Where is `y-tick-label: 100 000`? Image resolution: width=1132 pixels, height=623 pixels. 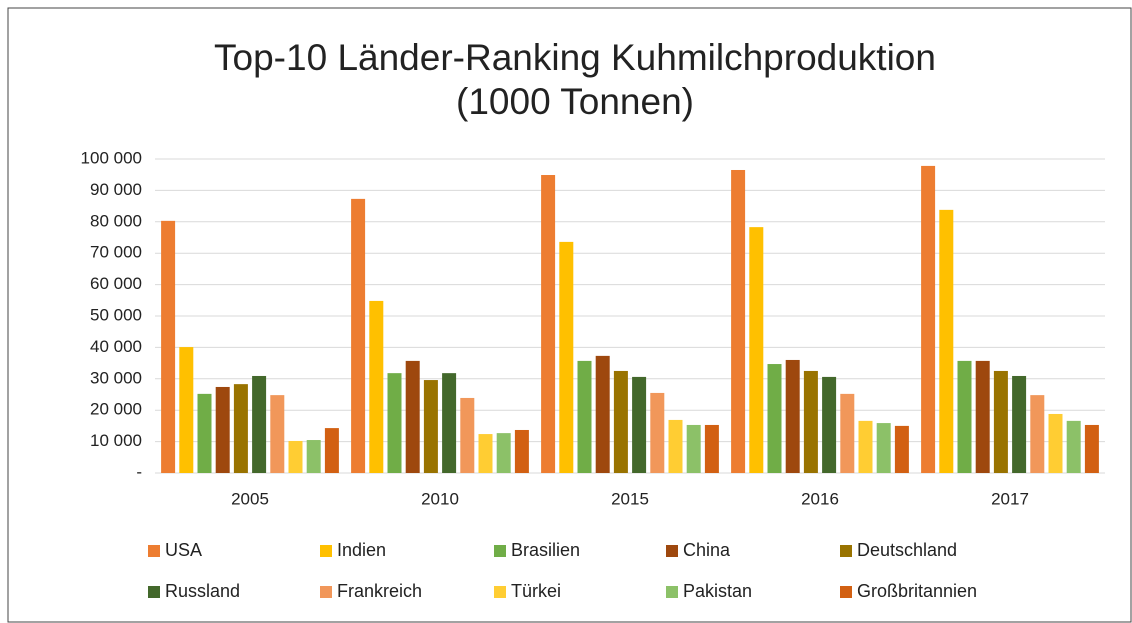 y-tick-label: 100 000 is located at coordinates (111, 157).